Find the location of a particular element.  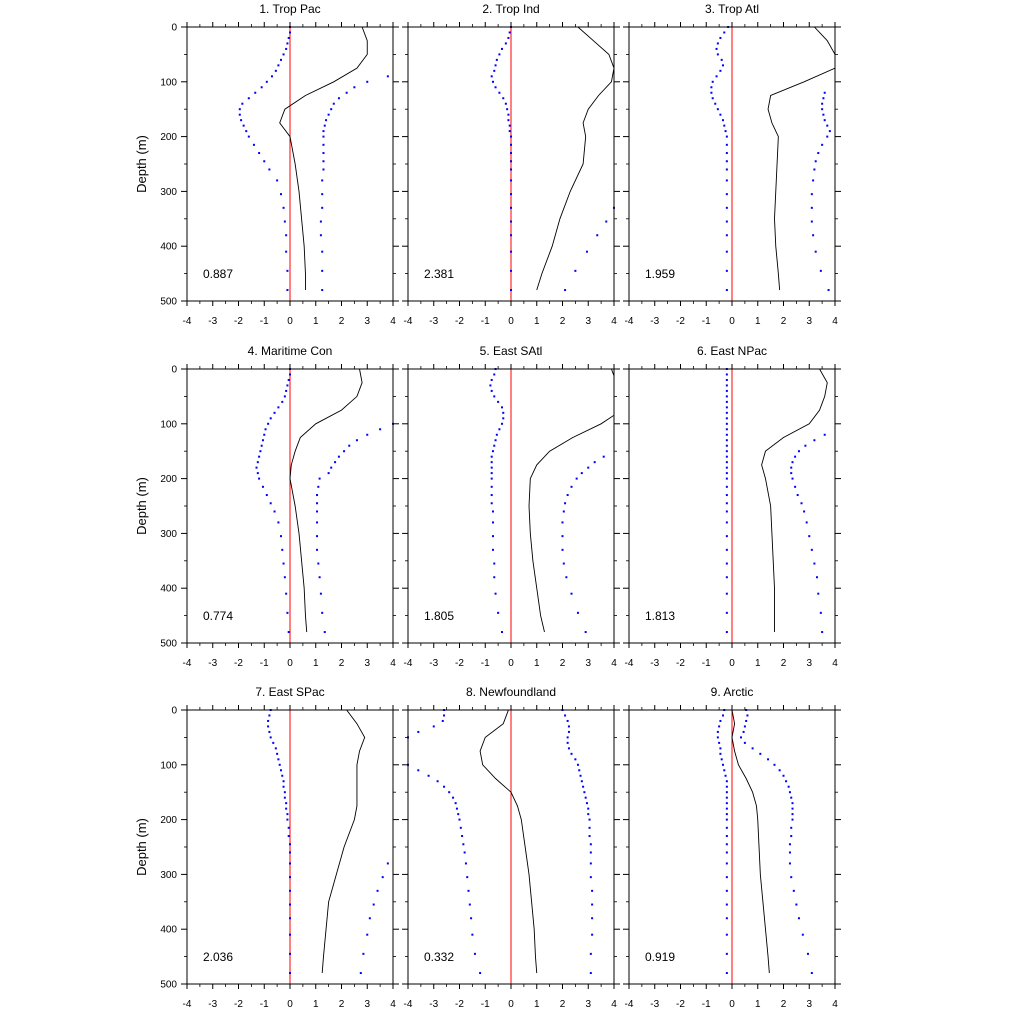

x-tick-label: 1 is located at coordinates (316, 321).